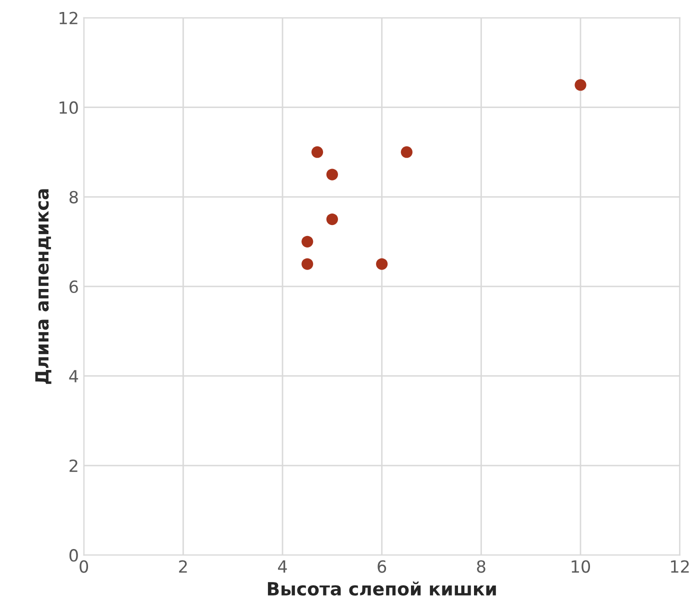 Image resolution: width=693 pixels, height=614 pixels. Describe the element at coordinates (69, 107) in the screenshot. I see `y-tick-label: 10` at that location.